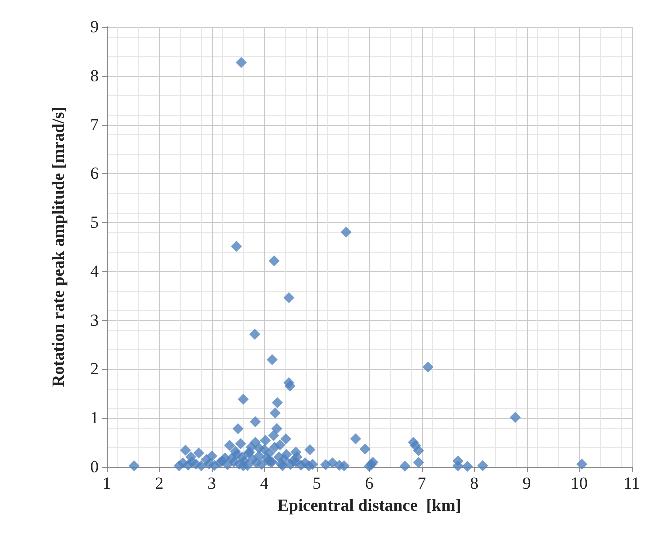  Describe the element at coordinates (369, 483) in the screenshot. I see `x-tick-label: 6` at that location.